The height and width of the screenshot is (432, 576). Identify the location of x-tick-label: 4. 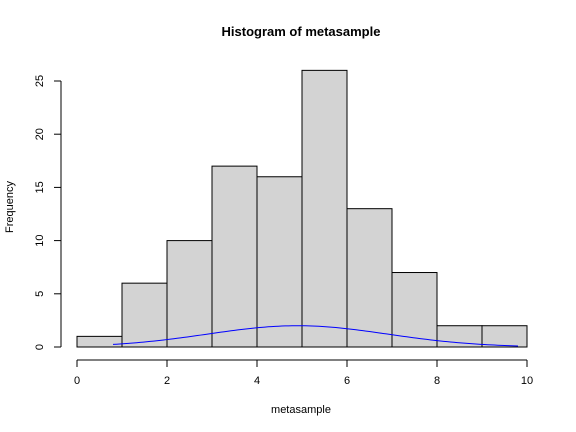
(257, 381).